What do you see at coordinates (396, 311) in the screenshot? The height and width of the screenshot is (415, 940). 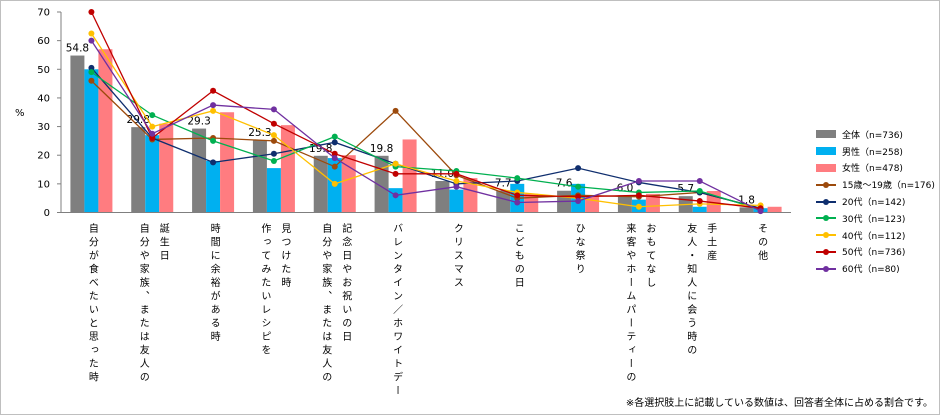 I see `x-tick-label: バレンタイン／ホワイトデー` at bounding box center [396, 311].